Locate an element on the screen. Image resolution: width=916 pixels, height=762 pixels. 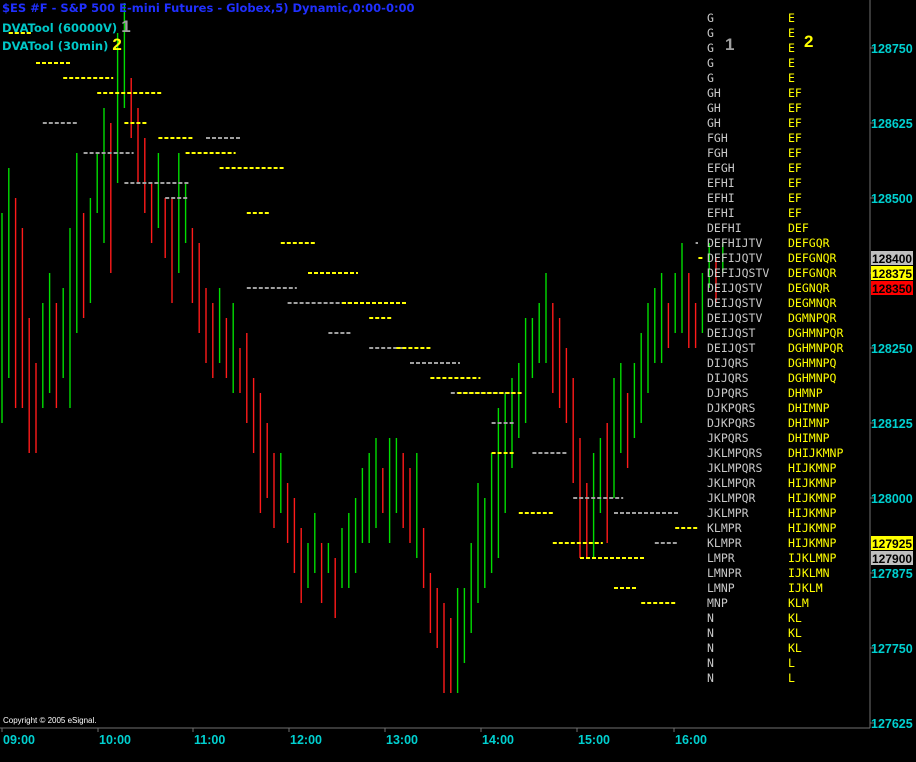
price-tag-label: 127900 is located at coordinates (892, 559).